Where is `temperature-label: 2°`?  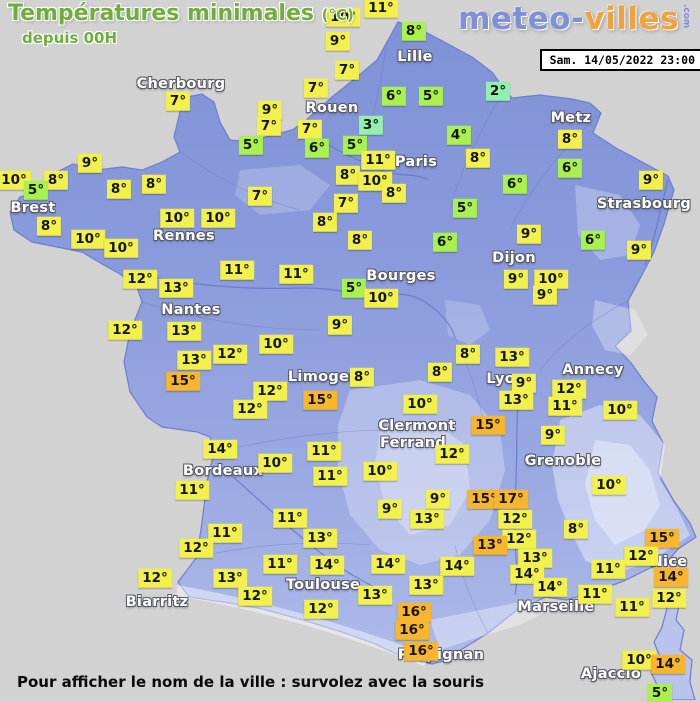 temperature-label: 2° is located at coordinates (498, 91).